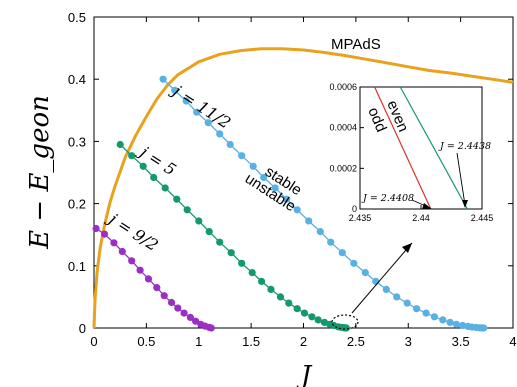 The width and height of the screenshot is (517, 387). Describe the element at coordinates (156, 160) in the screenshot. I see `j5-label: j = 5` at that location.